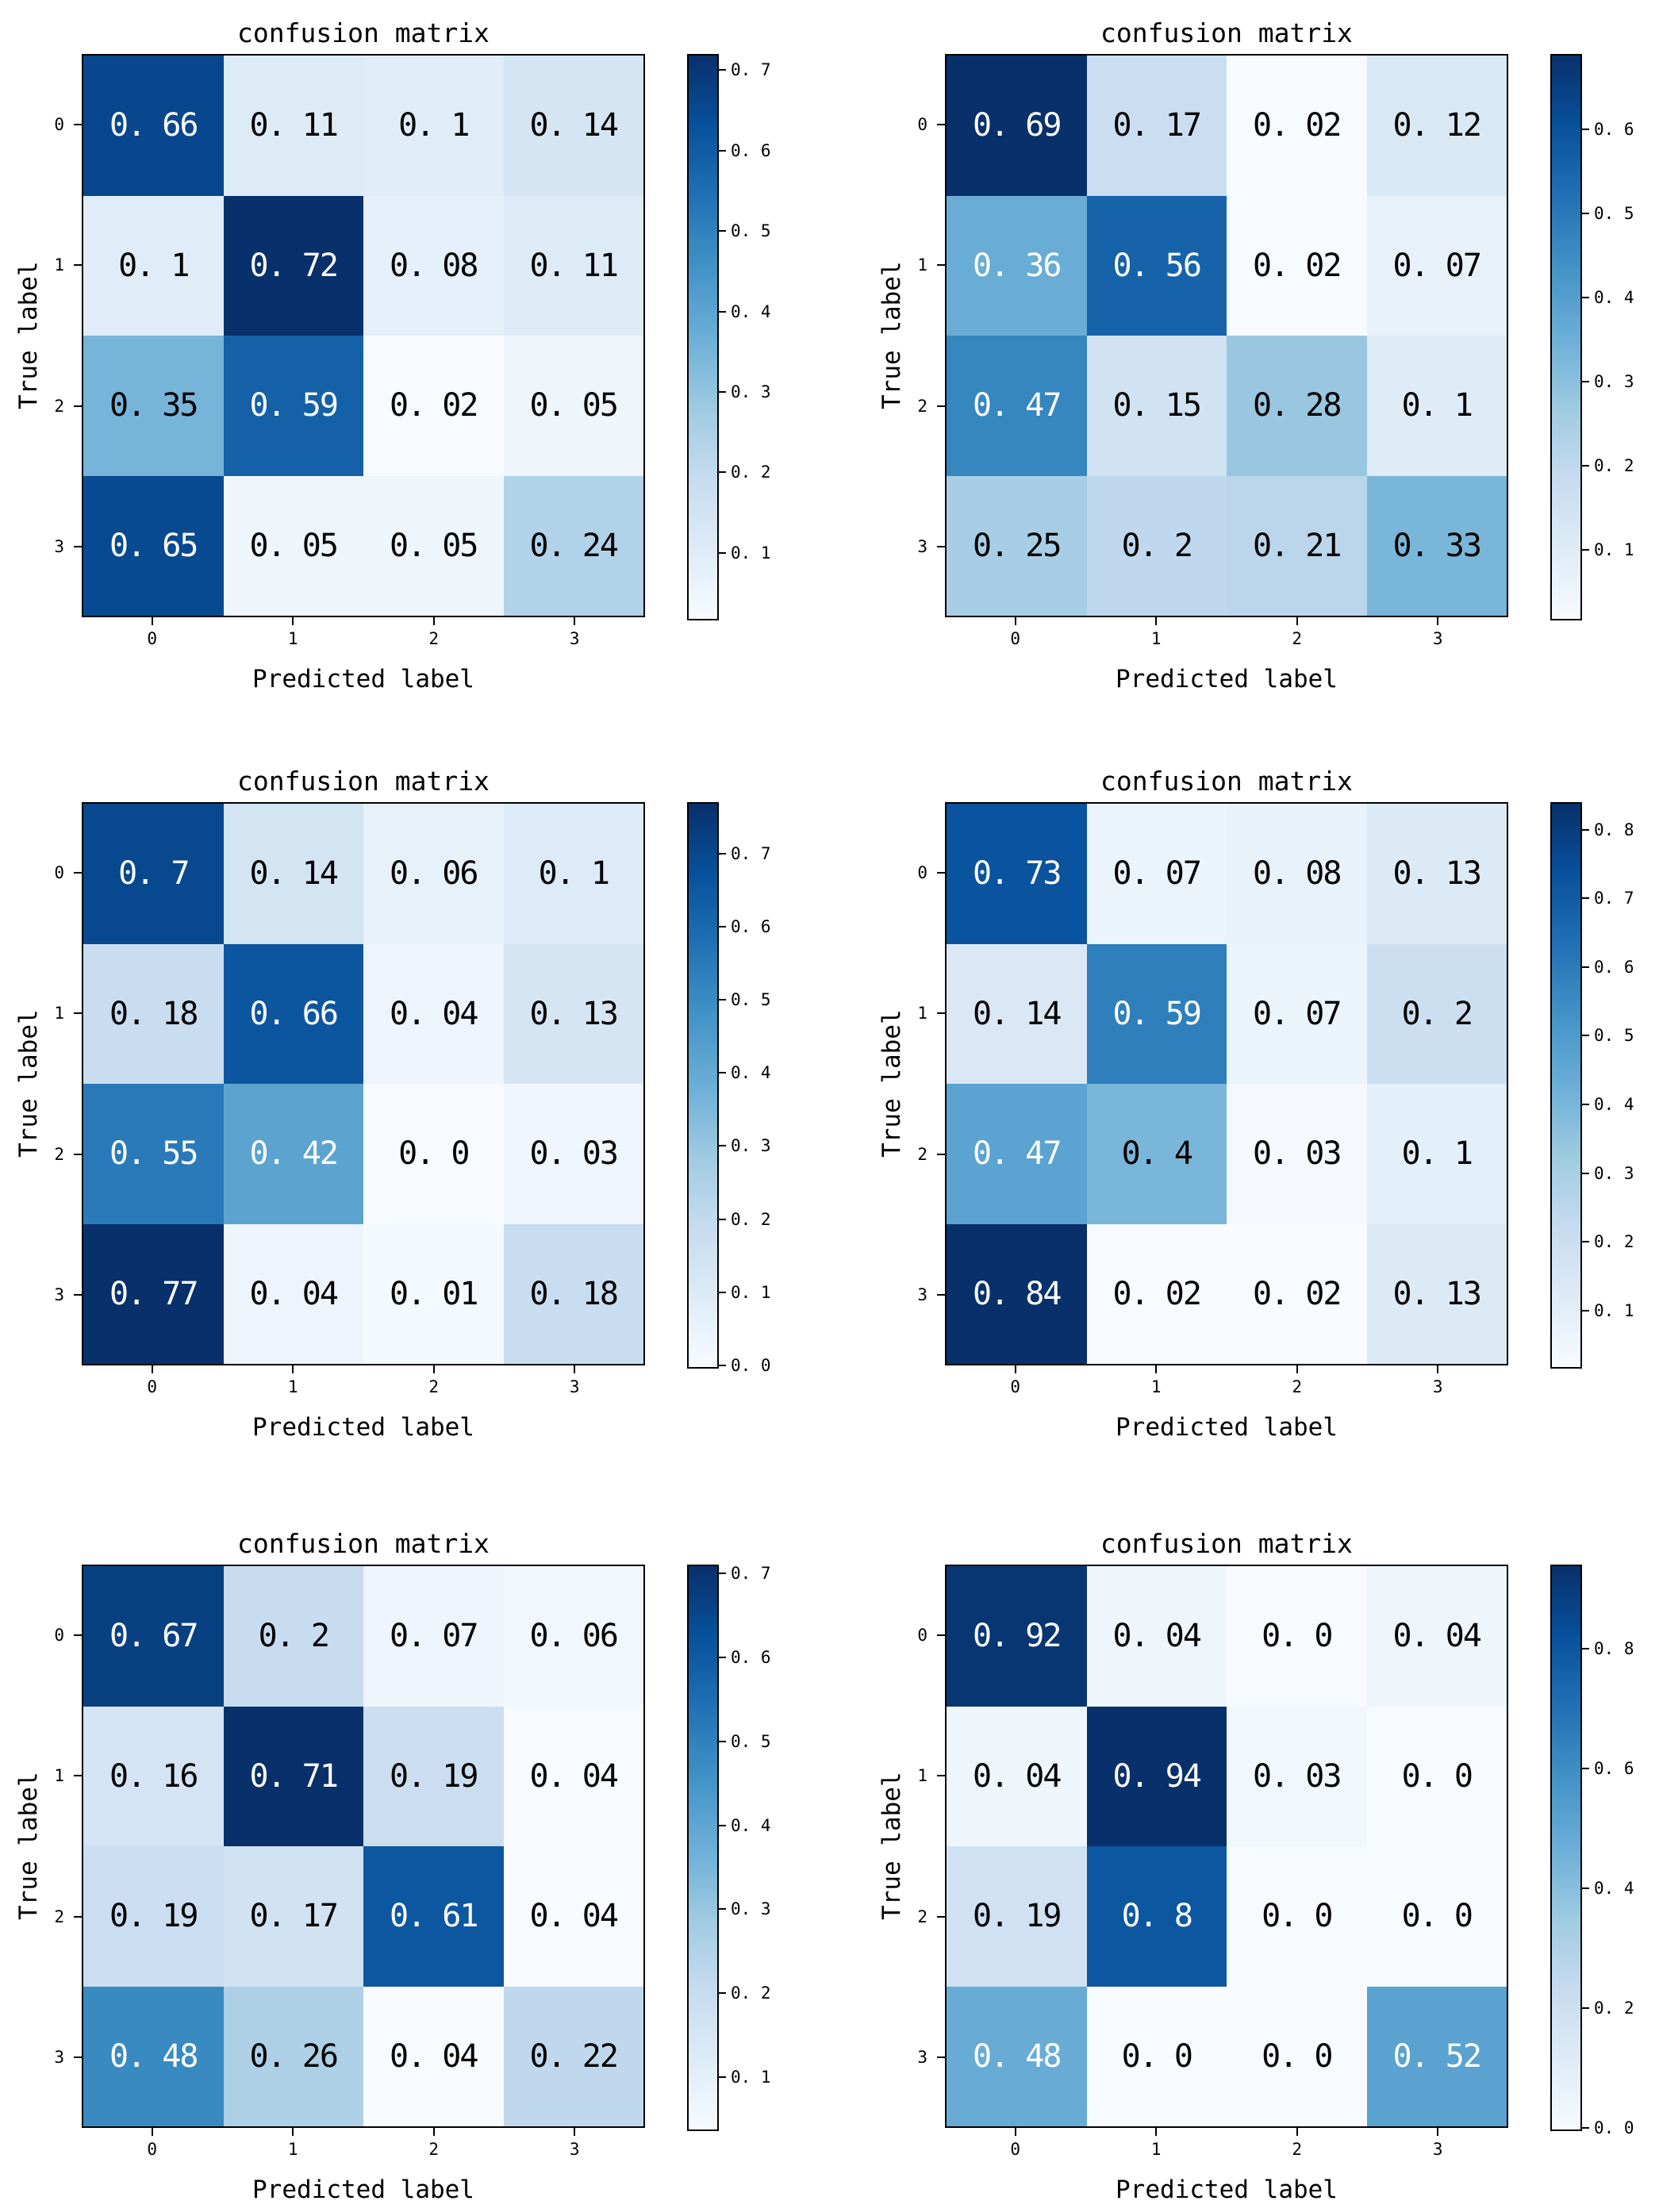 Image resolution: width=1659 pixels, height=2212 pixels. I want to click on heatmap-cell: 0. 26, so click(293, 2056).